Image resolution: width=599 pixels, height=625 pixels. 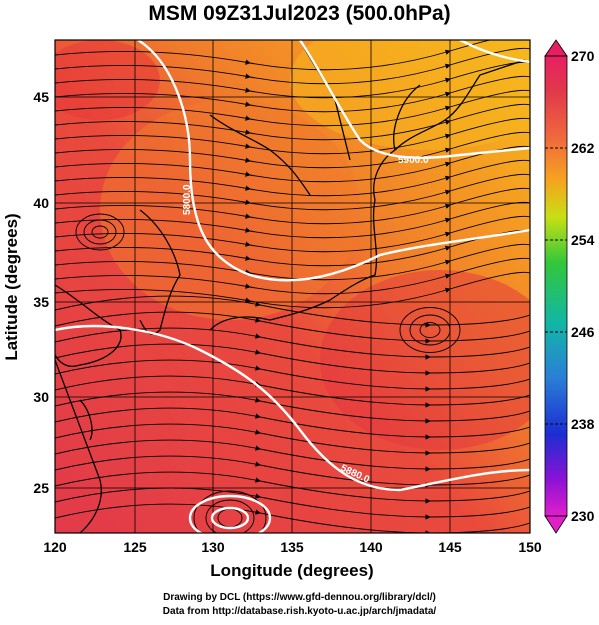 What do you see at coordinates (55, 547) in the screenshot?
I see `x-tick-label: 120` at bounding box center [55, 547].